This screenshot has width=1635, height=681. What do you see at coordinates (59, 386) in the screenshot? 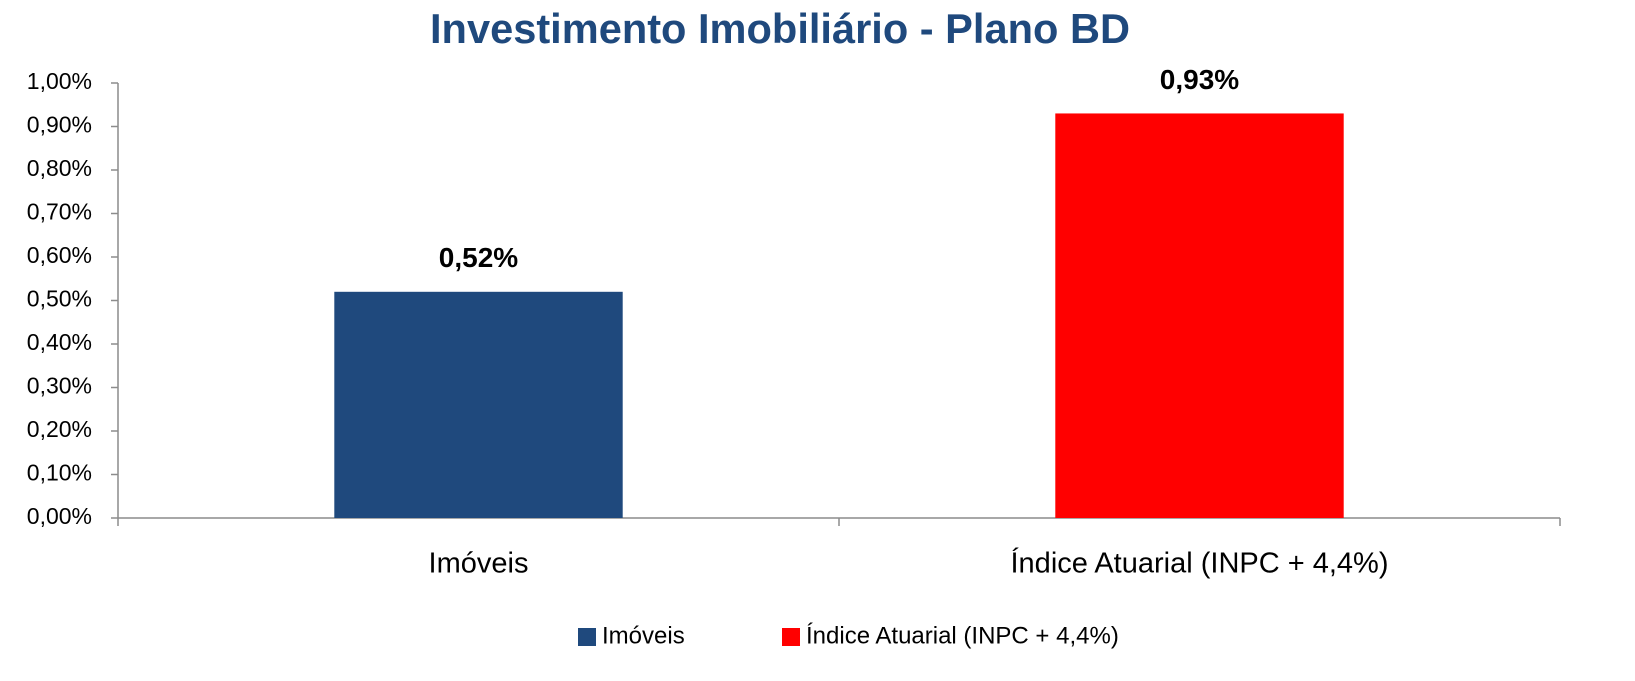
I see `y-tick-label: 0,30%` at bounding box center [59, 386].